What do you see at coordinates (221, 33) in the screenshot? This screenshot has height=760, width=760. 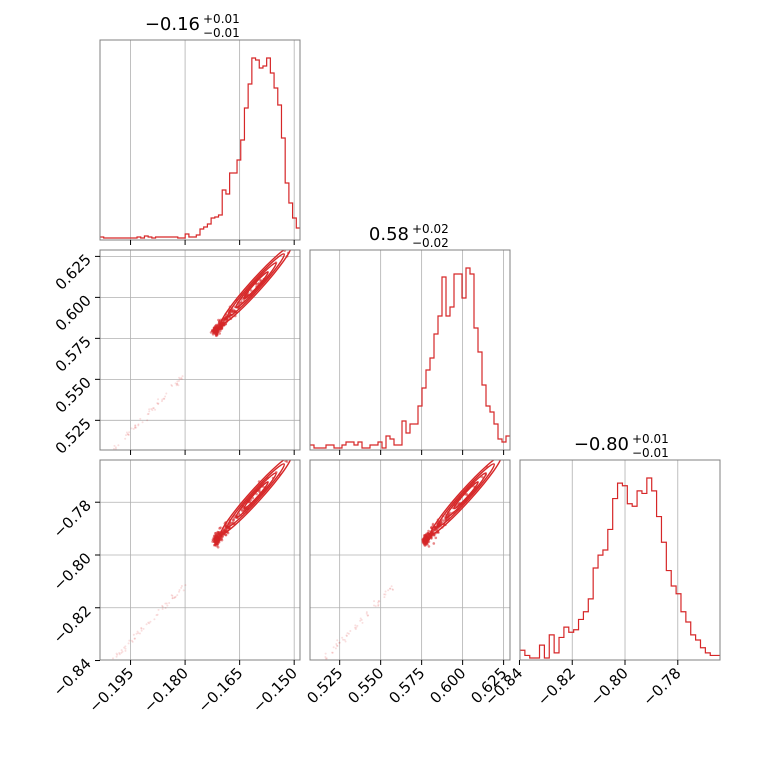 I see `title-param-1-sub: −0.01` at bounding box center [221, 33].